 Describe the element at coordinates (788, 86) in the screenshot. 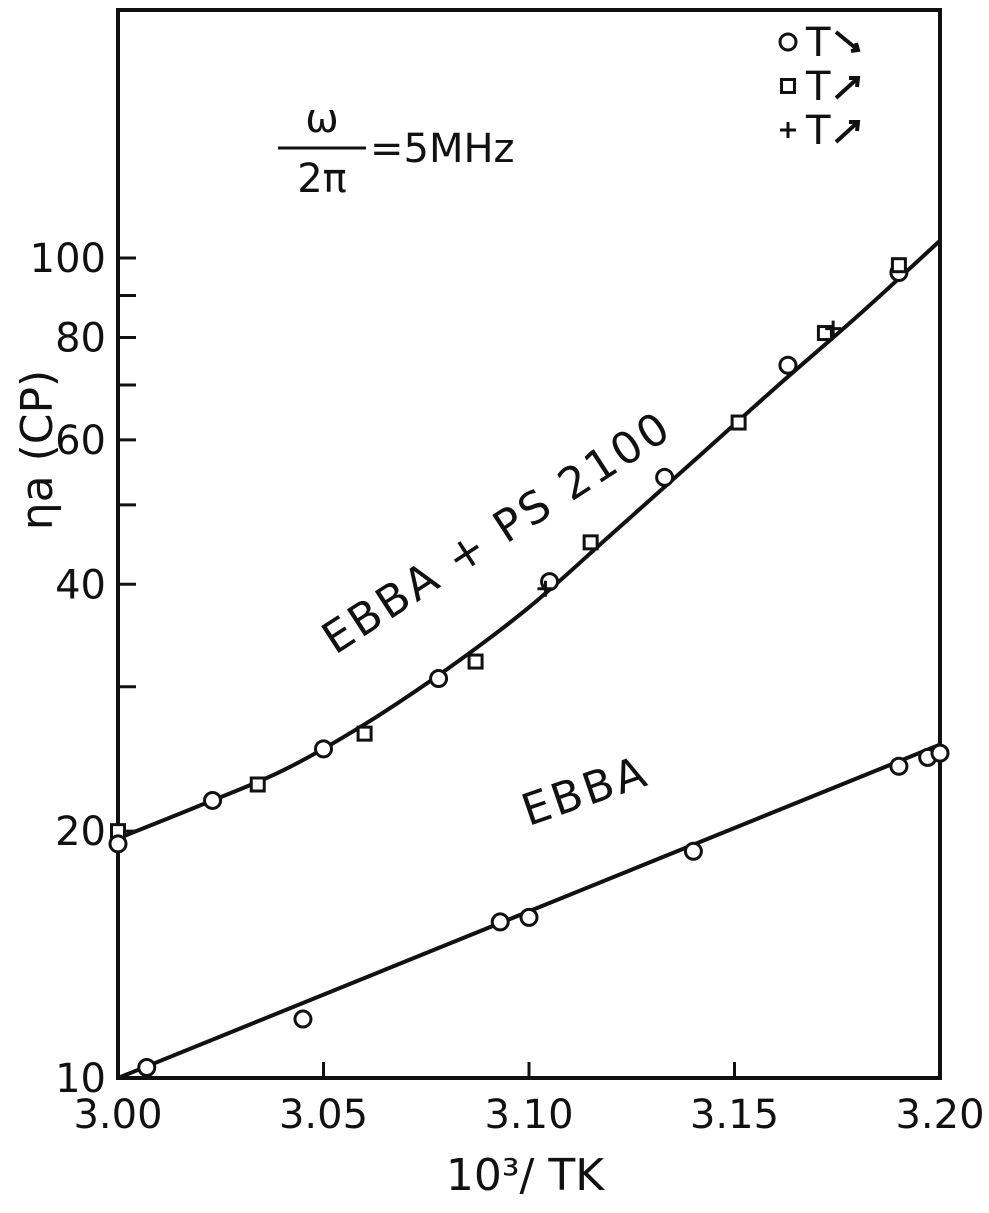

I see `legend-marker-square` at that location.